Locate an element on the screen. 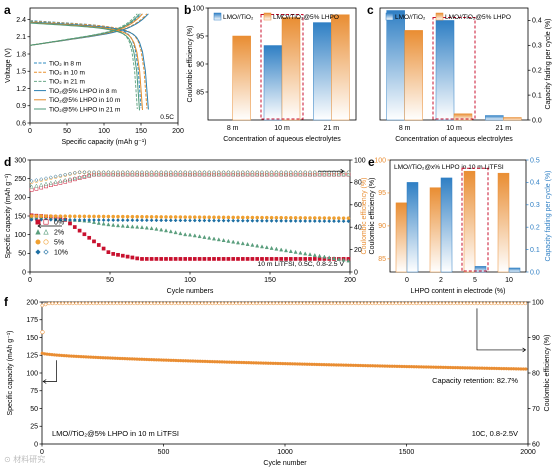 The height and width of the screenshot is (471, 554). y-tick-label: 1.5 is located at coordinates (21, 72).